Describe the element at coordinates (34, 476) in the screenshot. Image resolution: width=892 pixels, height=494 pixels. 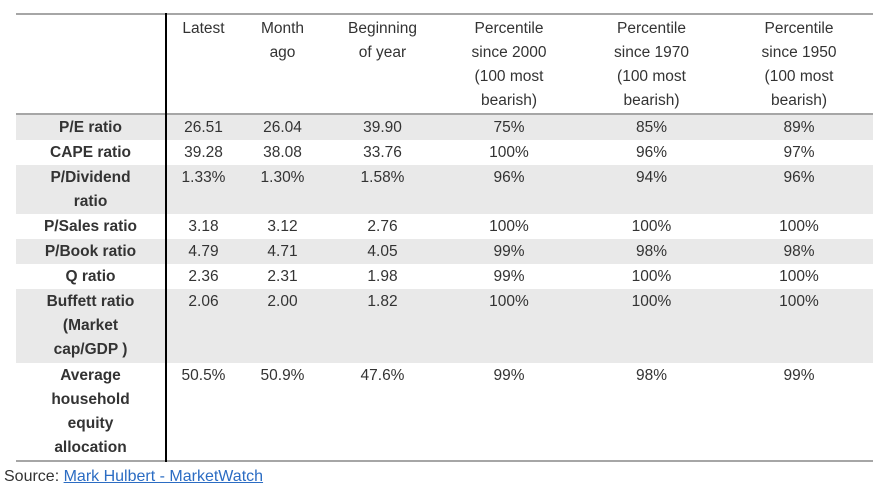
I see `source-label: Source:` at that location.